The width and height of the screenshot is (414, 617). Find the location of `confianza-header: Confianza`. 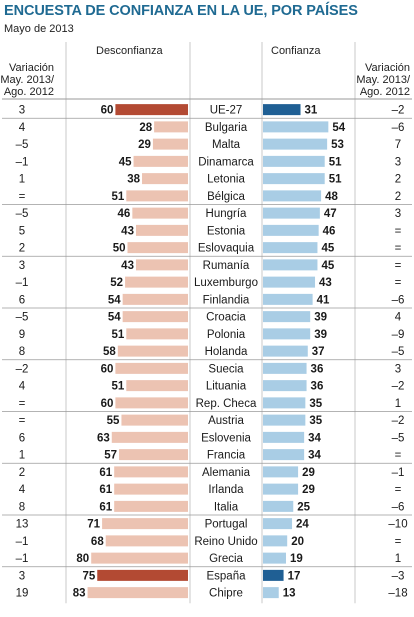

confianza-header: Confianza is located at coordinates (296, 51).